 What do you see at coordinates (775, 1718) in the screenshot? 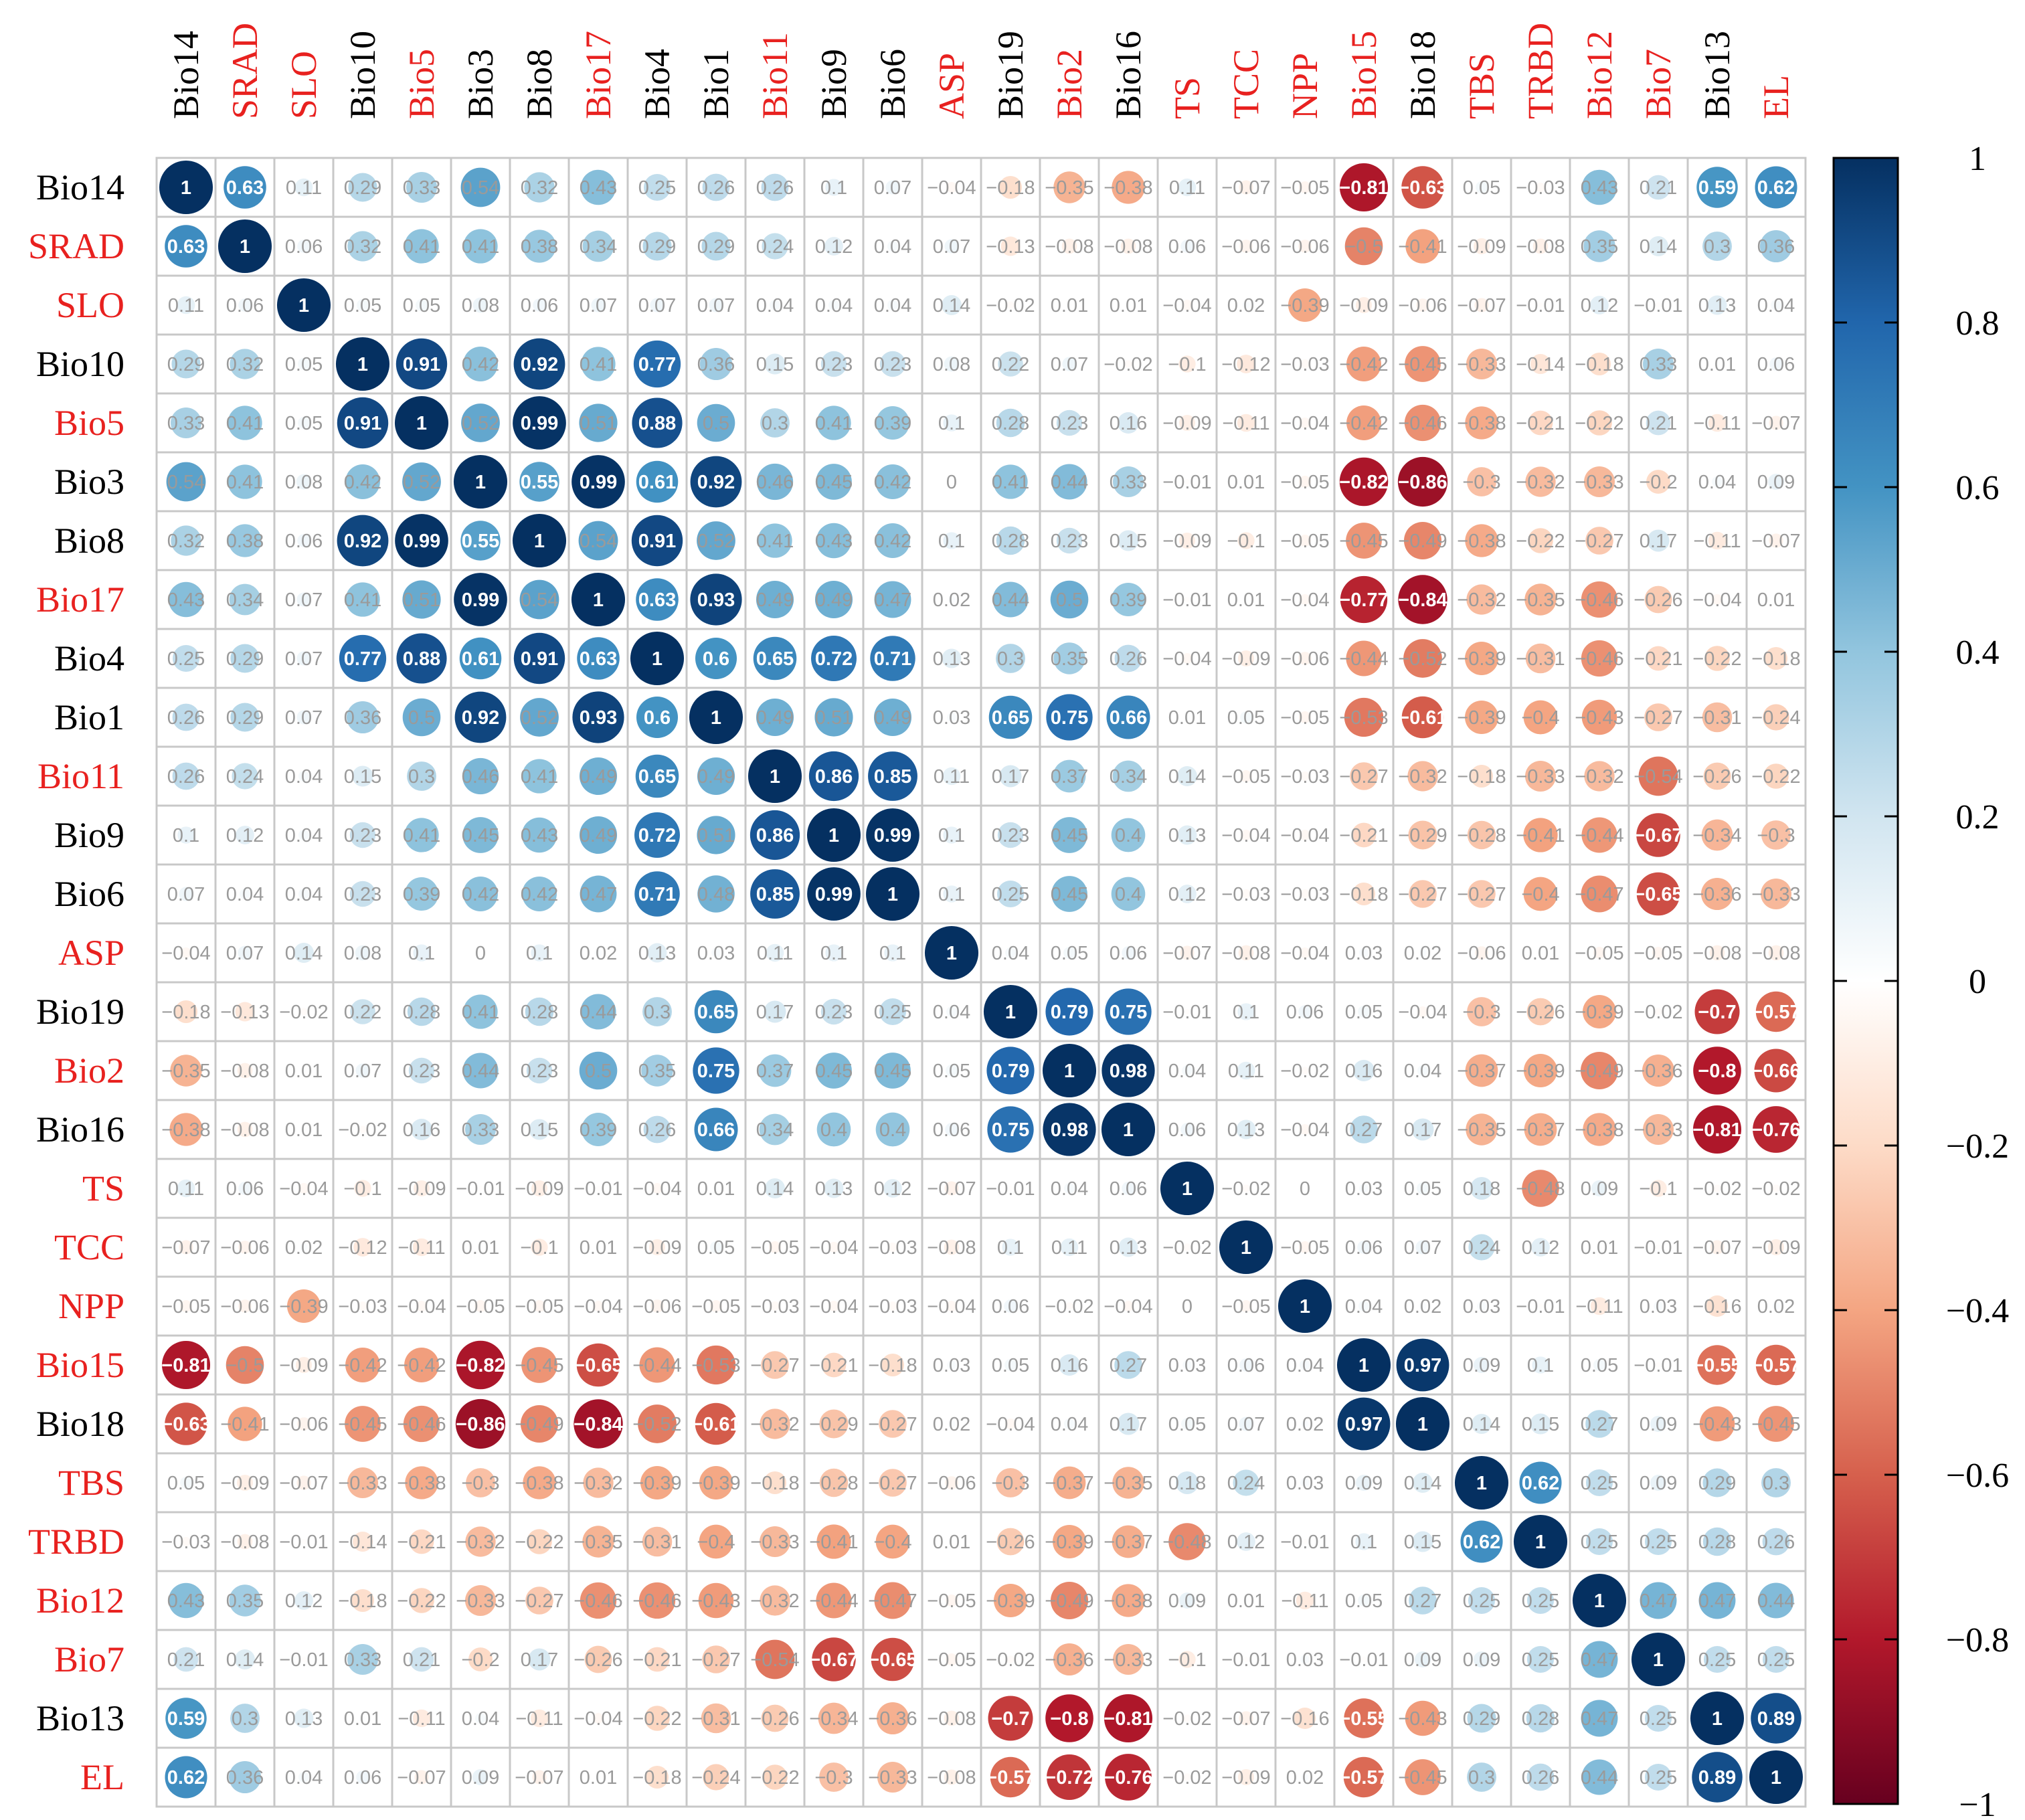
I see `corr-circle-Bio13-Bio11` at bounding box center [775, 1718].